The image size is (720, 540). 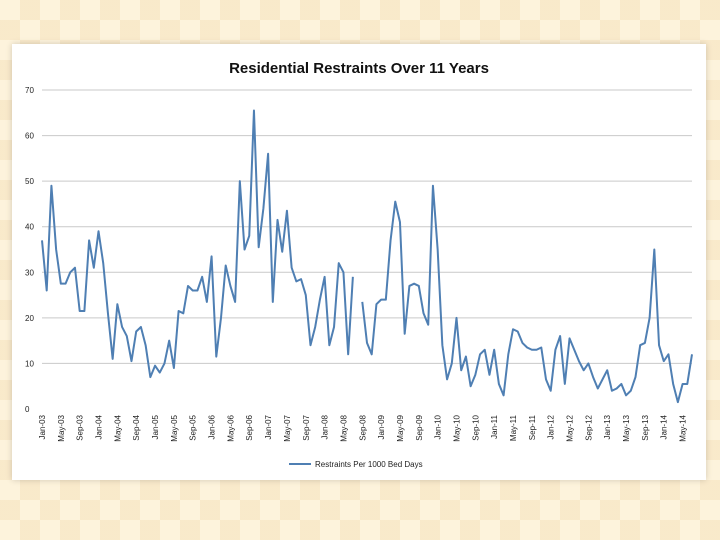 I want to click on x-tick-label: Sep-06, so click(x=249, y=427).